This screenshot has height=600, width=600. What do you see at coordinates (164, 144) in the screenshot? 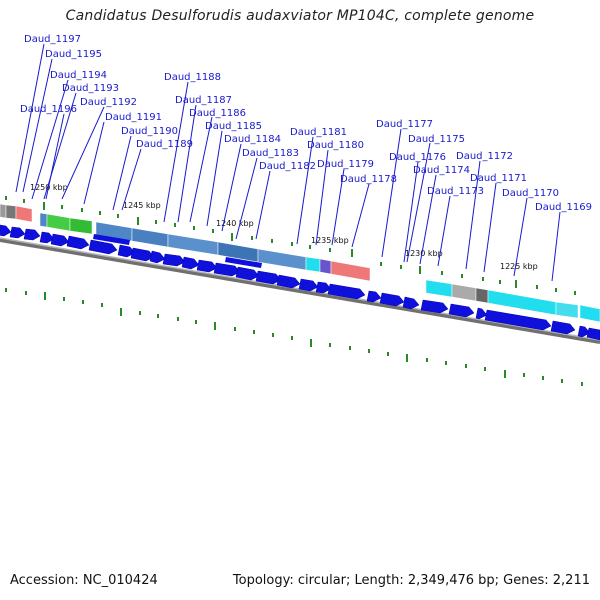
I see `gene-label: Daud_1189` at bounding box center [164, 144].